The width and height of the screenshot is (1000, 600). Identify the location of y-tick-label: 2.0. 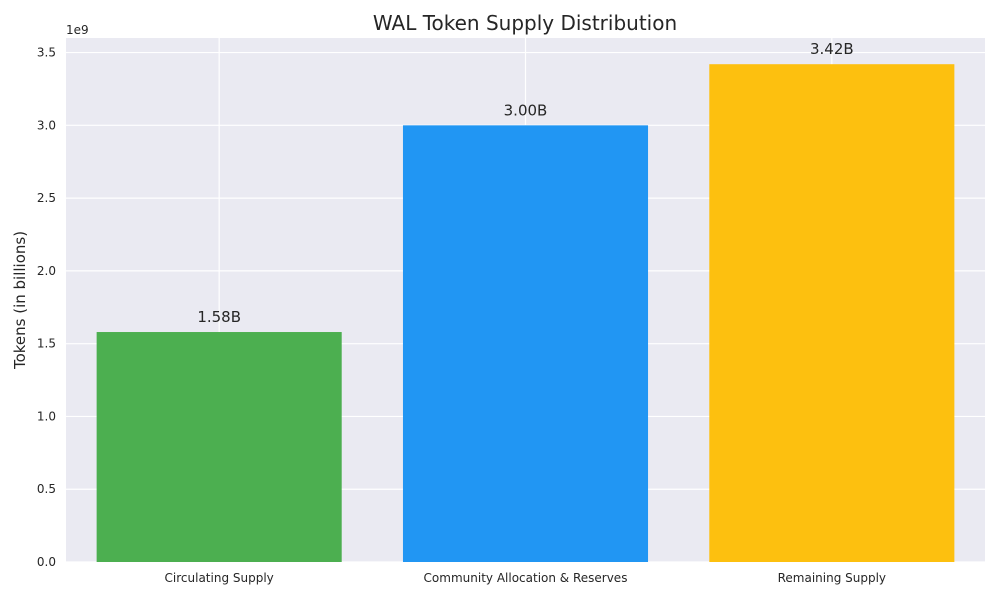
(46, 271).